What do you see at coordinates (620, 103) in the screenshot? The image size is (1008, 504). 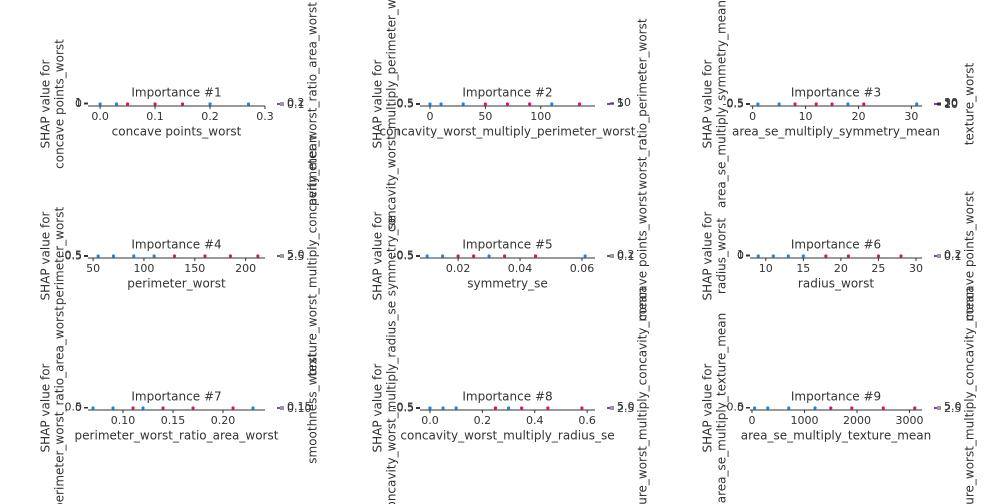 I see `colorbar-tick-label: 5` at bounding box center [620, 103].